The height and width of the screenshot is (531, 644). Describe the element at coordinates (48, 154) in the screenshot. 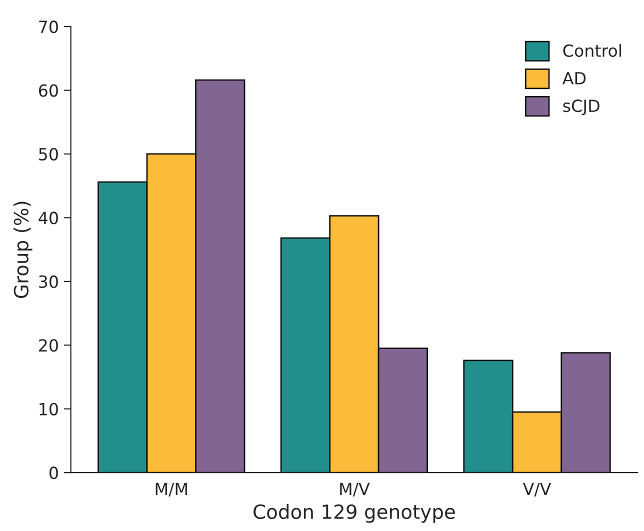

I see `y-tick-label: 50` at that location.